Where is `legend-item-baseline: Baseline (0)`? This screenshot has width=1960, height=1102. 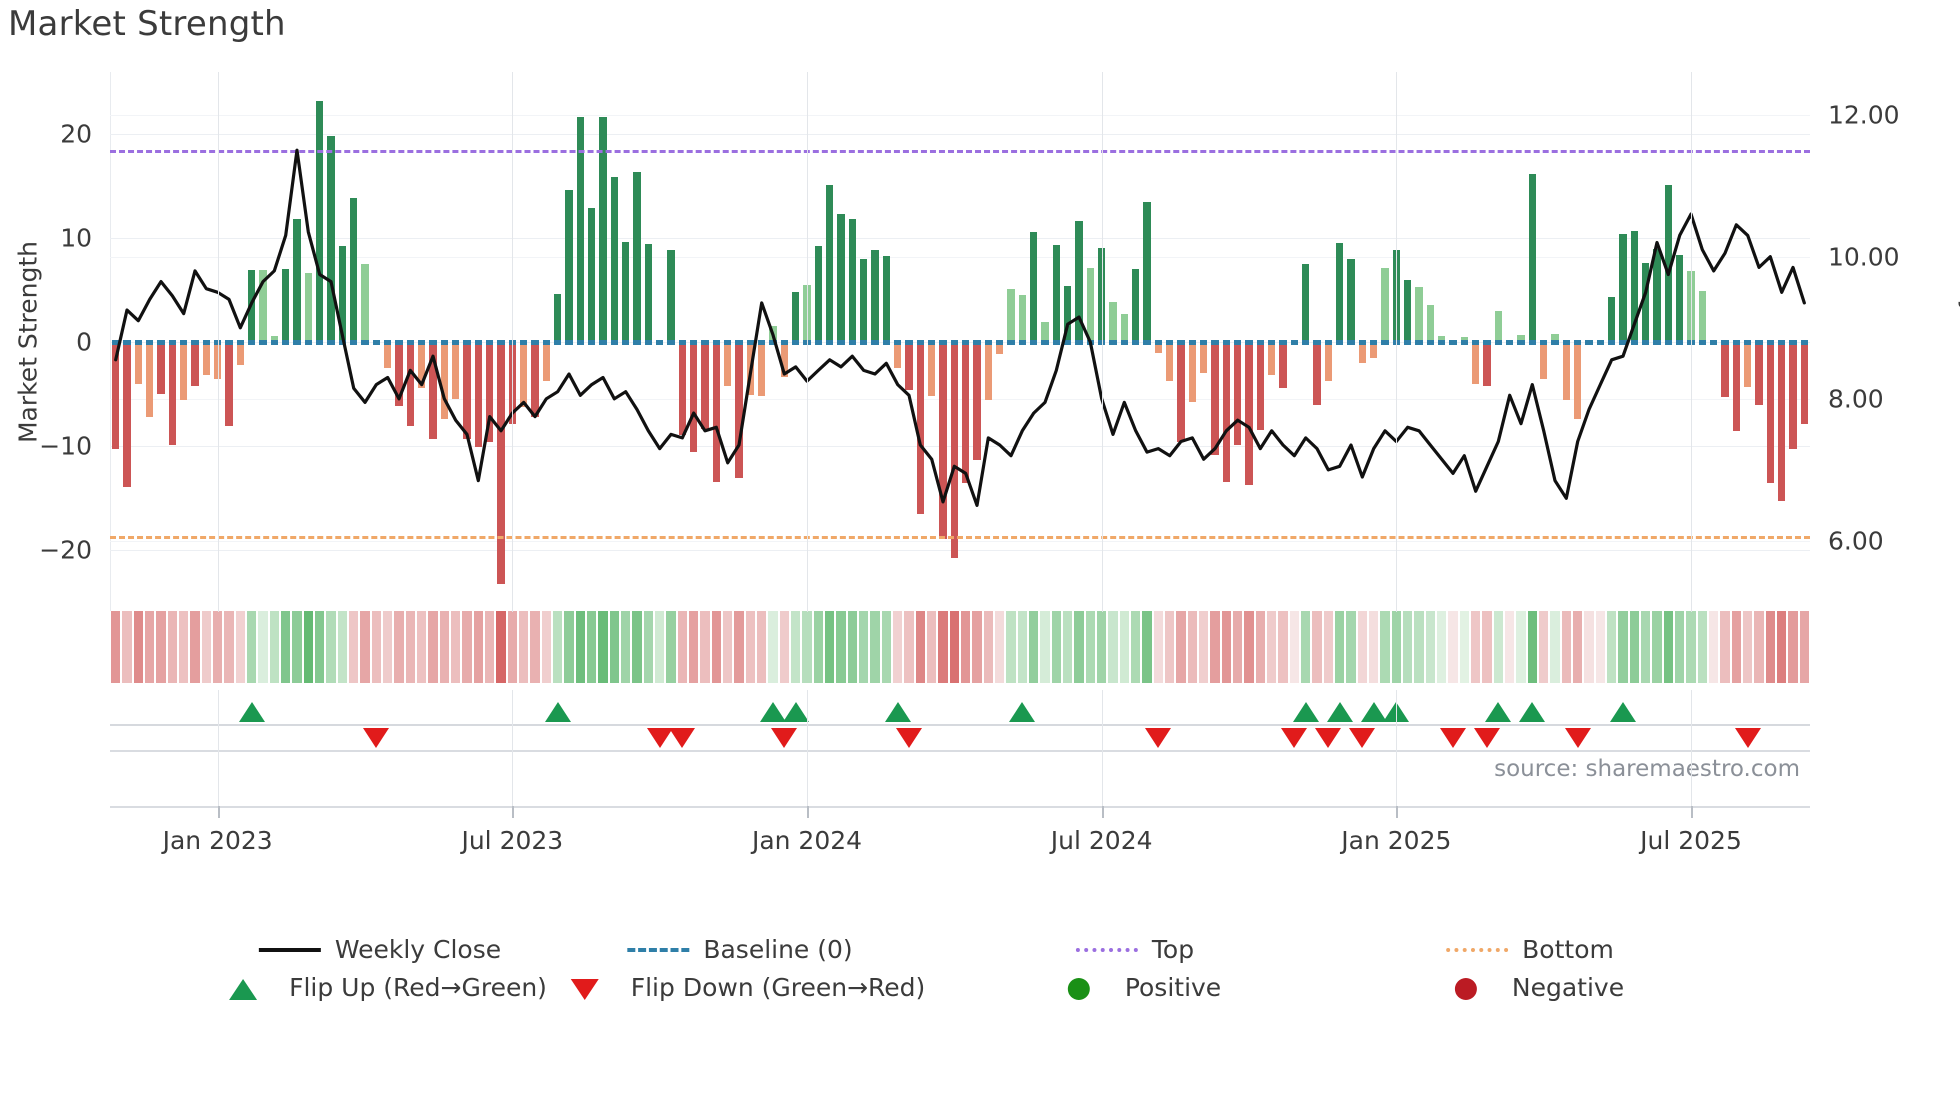
legend-item-baseline: Baseline (0) is located at coordinates (740, 949).